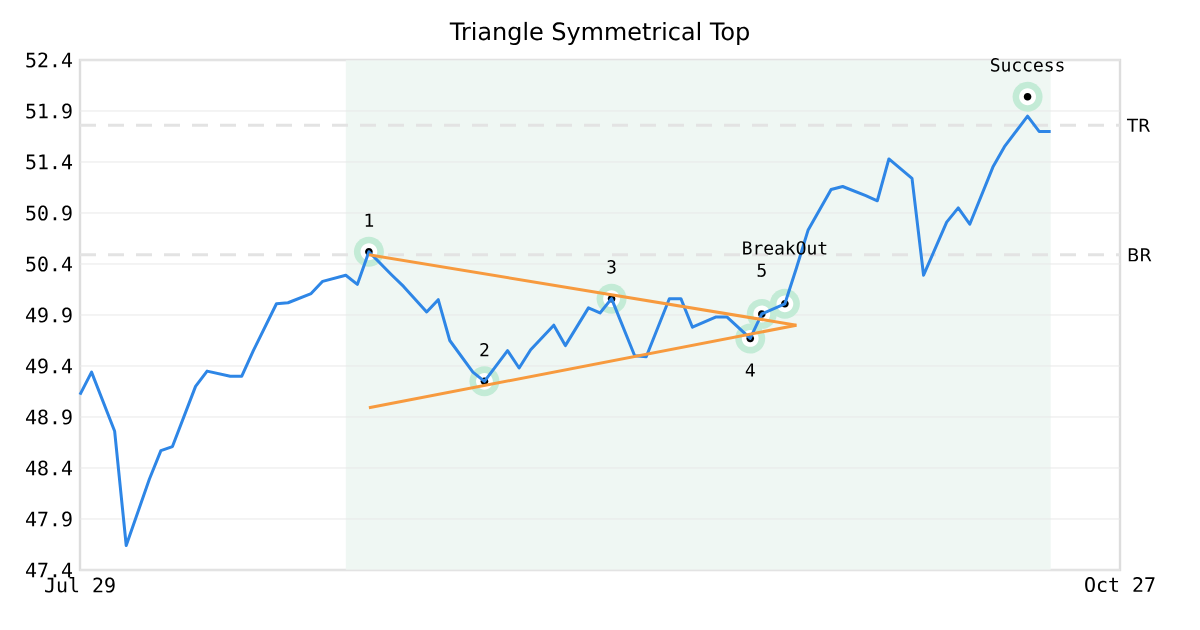  I want to click on annotation: Success, so click(1027, 65).